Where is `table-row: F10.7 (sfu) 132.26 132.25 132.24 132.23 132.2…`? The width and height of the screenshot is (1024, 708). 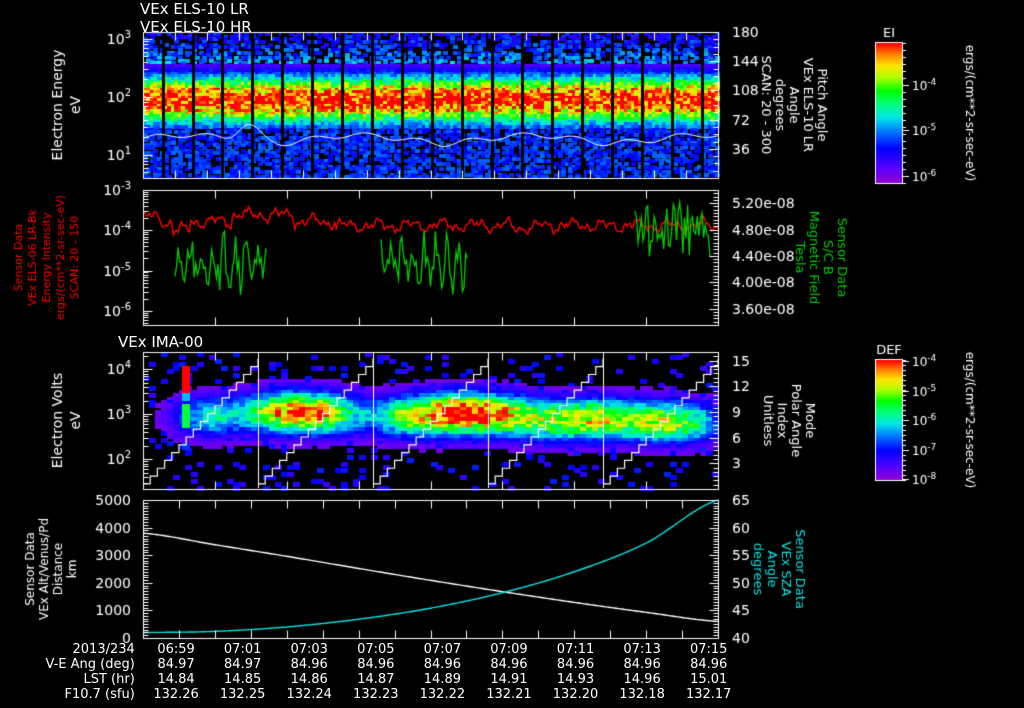
table-row: F10.7 (sfu) 132.26 132.25 132.24 132.23 132.2… is located at coordinates (371, 694).